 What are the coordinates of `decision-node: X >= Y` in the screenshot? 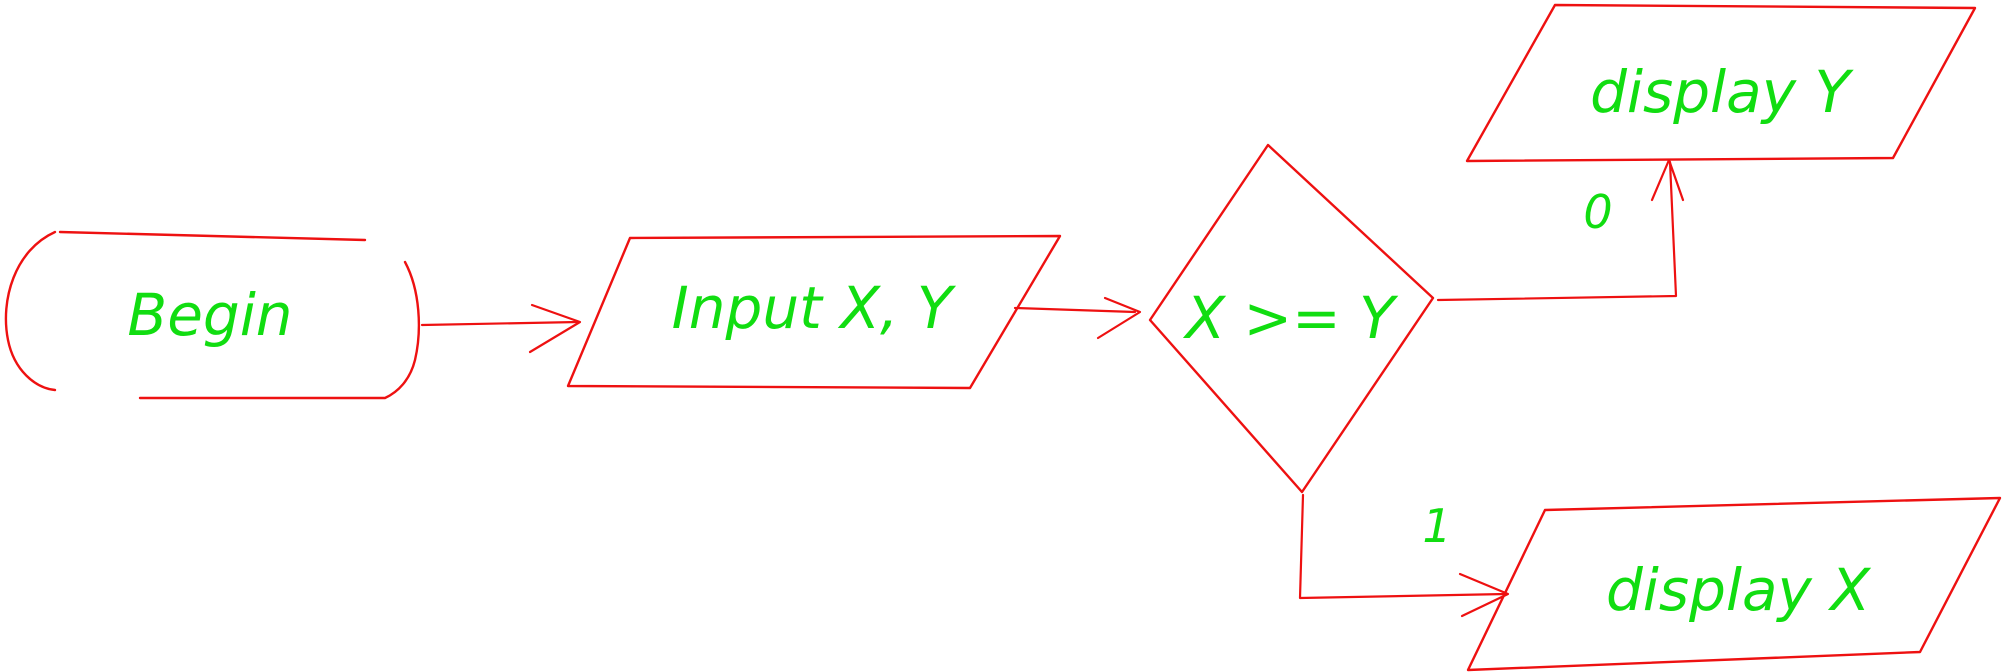 It's located at (1291, 318).